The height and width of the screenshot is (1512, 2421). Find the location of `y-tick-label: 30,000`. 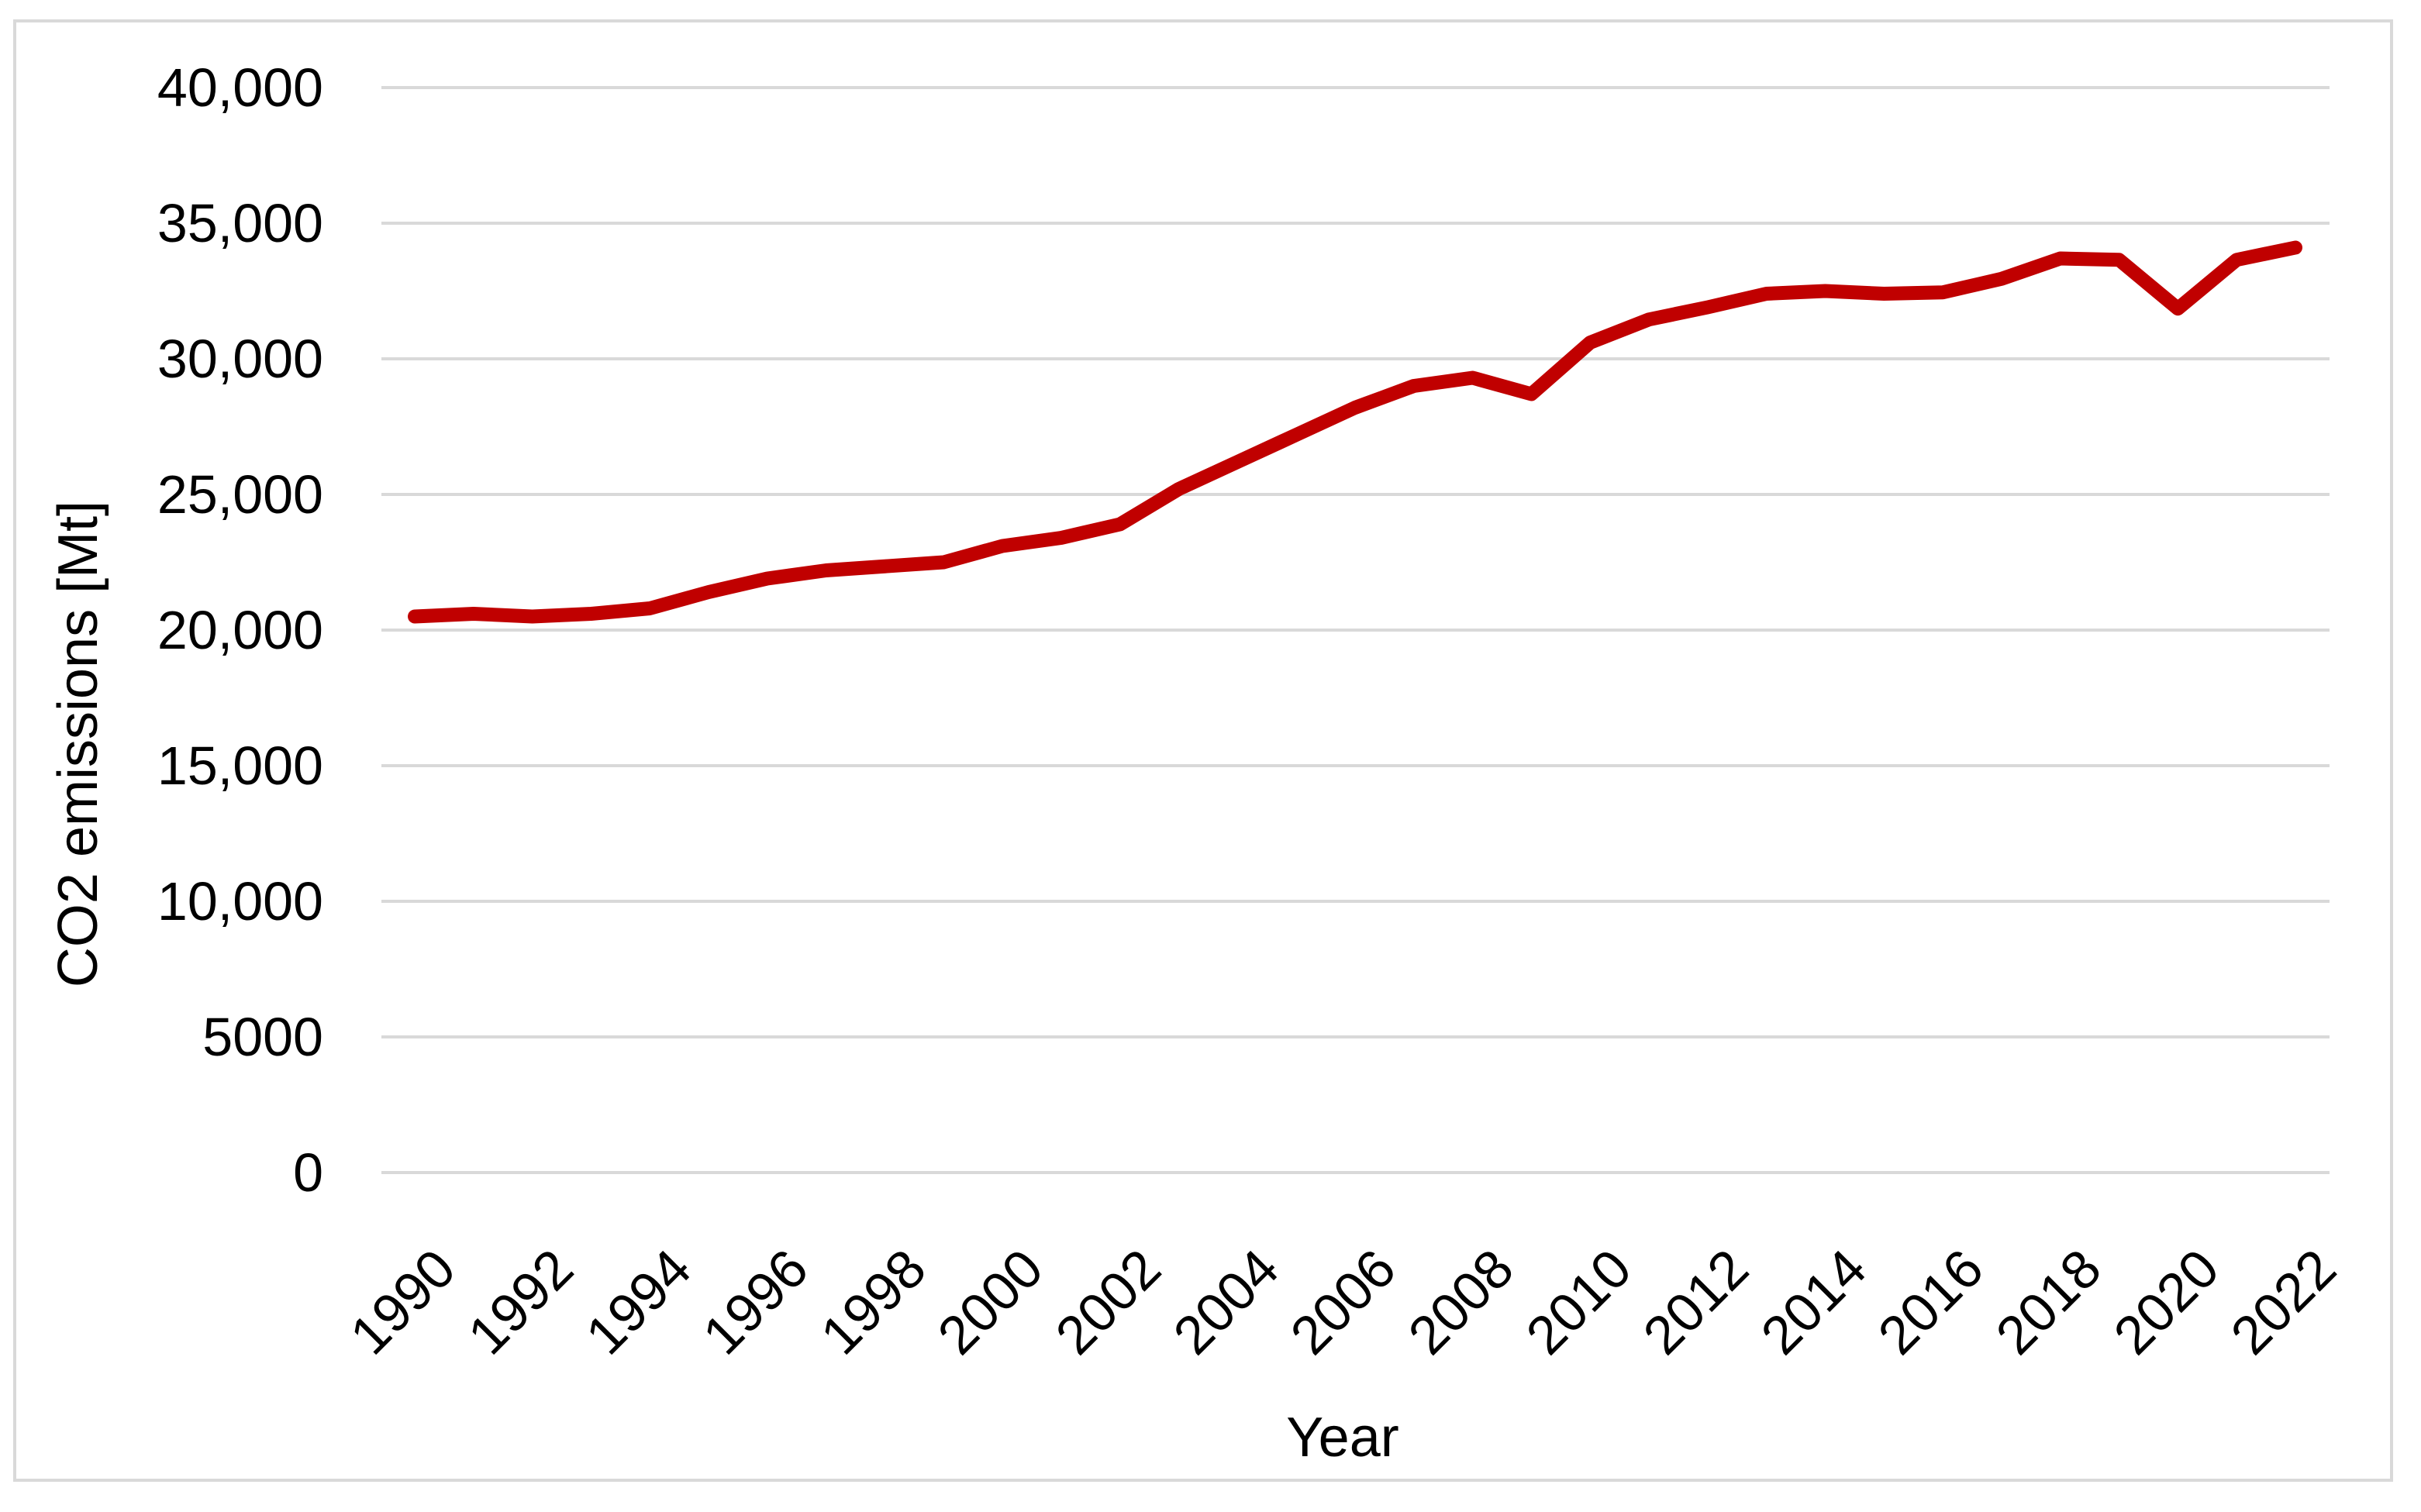

y-tick-label: 30,000 is located at coordinates (240, 359).